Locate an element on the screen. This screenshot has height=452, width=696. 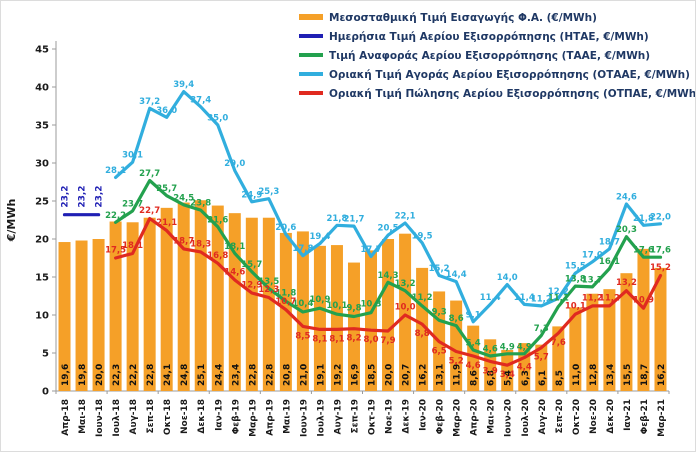
y-axis-tick-label: 30 is located at coordinates (42, 164).